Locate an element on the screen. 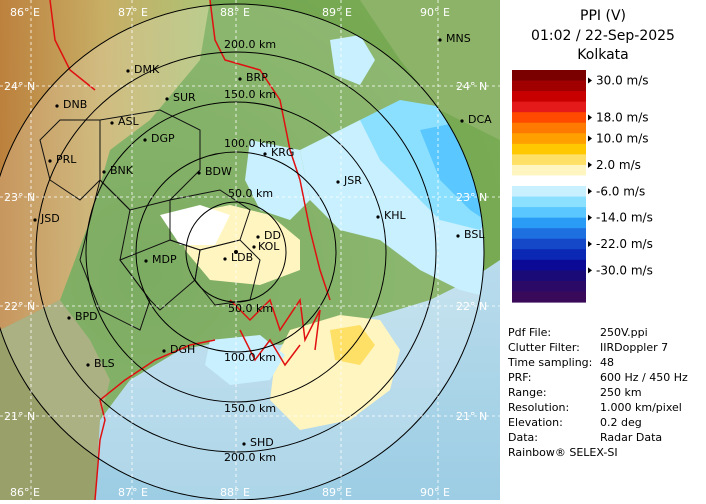 The height and width of the screenshot is (504, 706). info-key: PRF: is located at coordinates (520, 377).